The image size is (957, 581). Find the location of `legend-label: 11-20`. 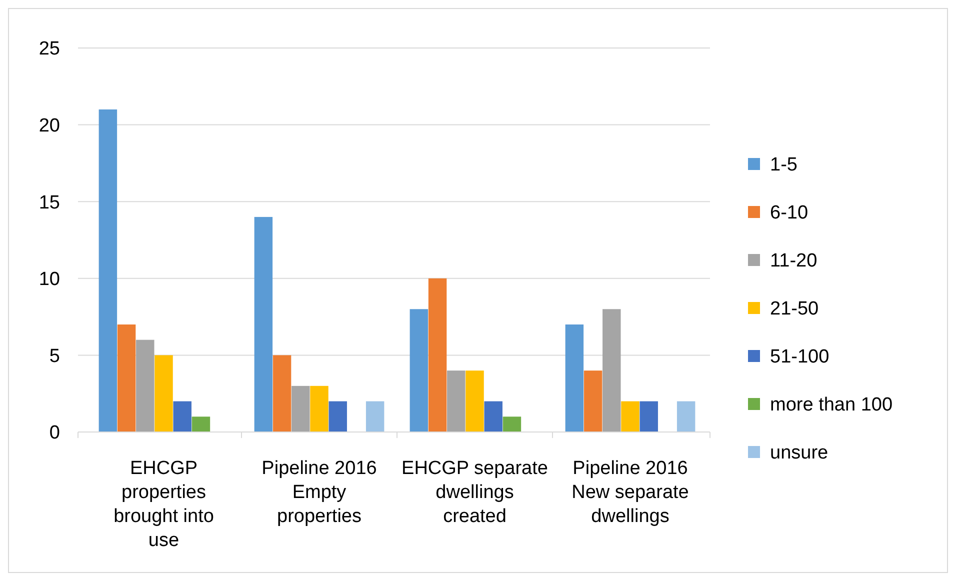

legend-label: 11-20 is located at coordinates (794, 261).